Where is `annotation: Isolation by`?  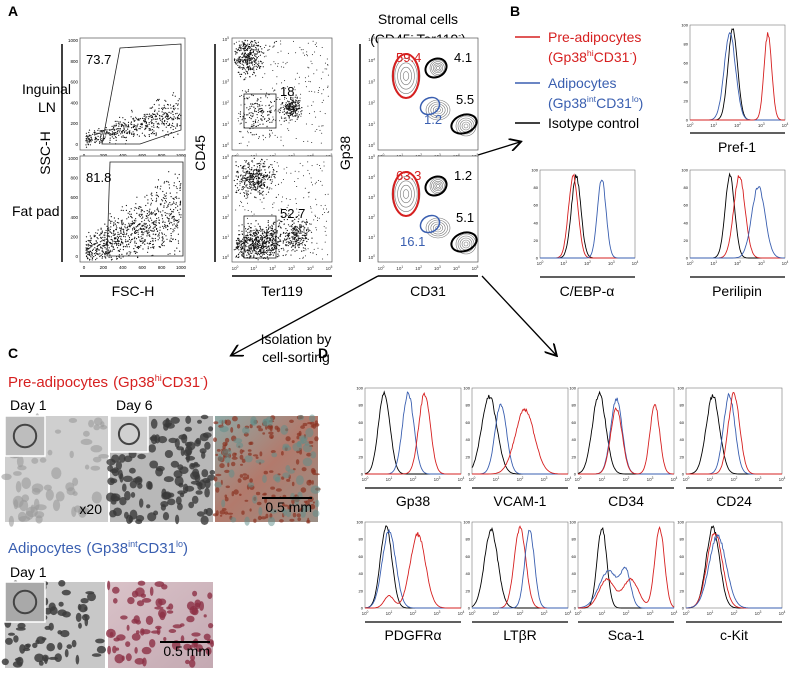 annotation: Isolation by is located at coordinates (296, 339).